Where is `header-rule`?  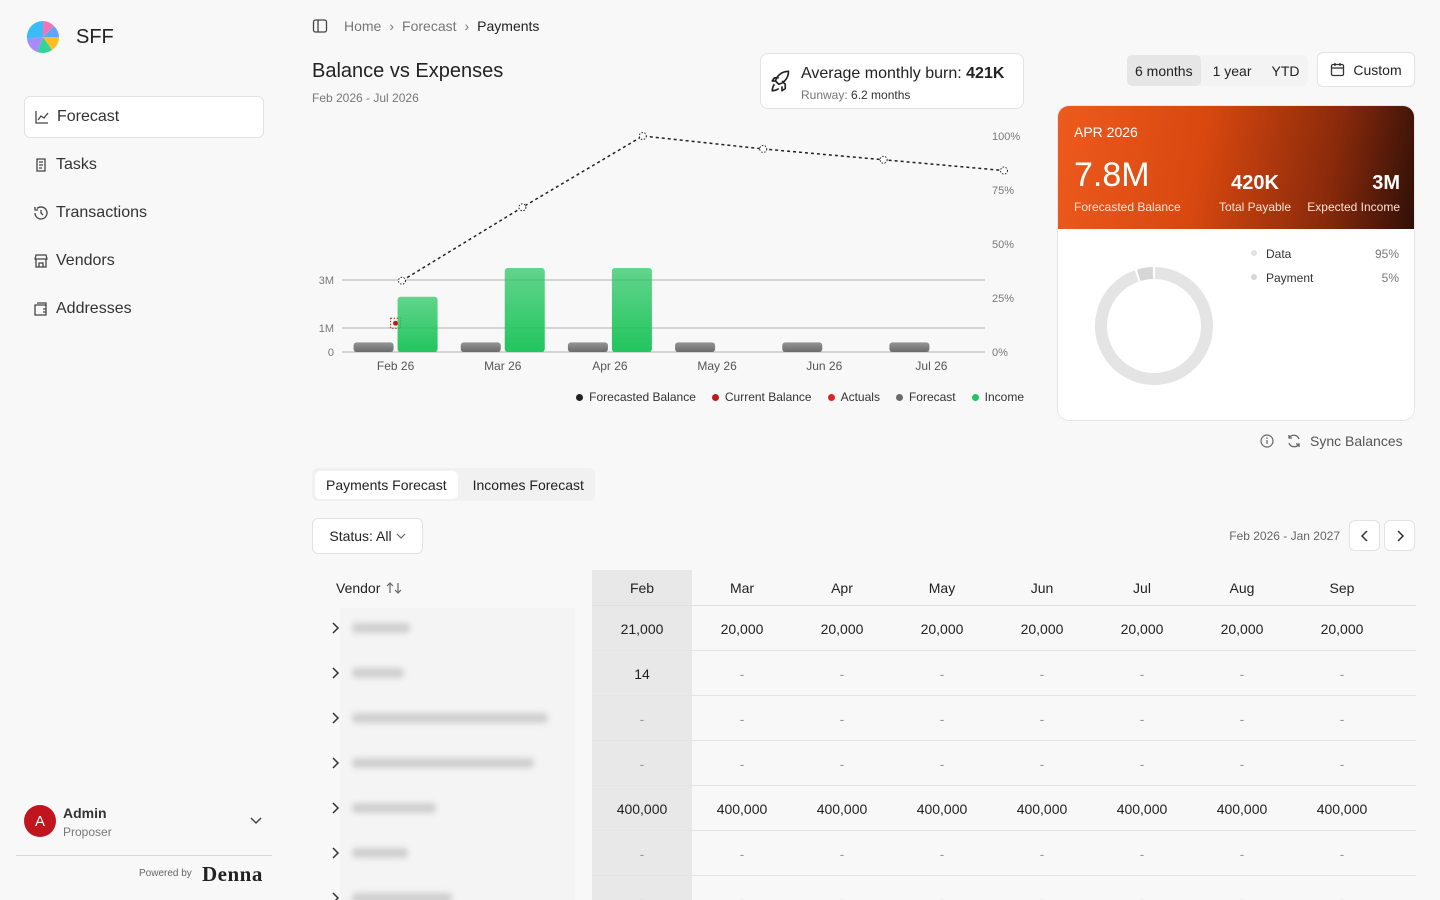
header-rule is located at coordinates (1004, 605).